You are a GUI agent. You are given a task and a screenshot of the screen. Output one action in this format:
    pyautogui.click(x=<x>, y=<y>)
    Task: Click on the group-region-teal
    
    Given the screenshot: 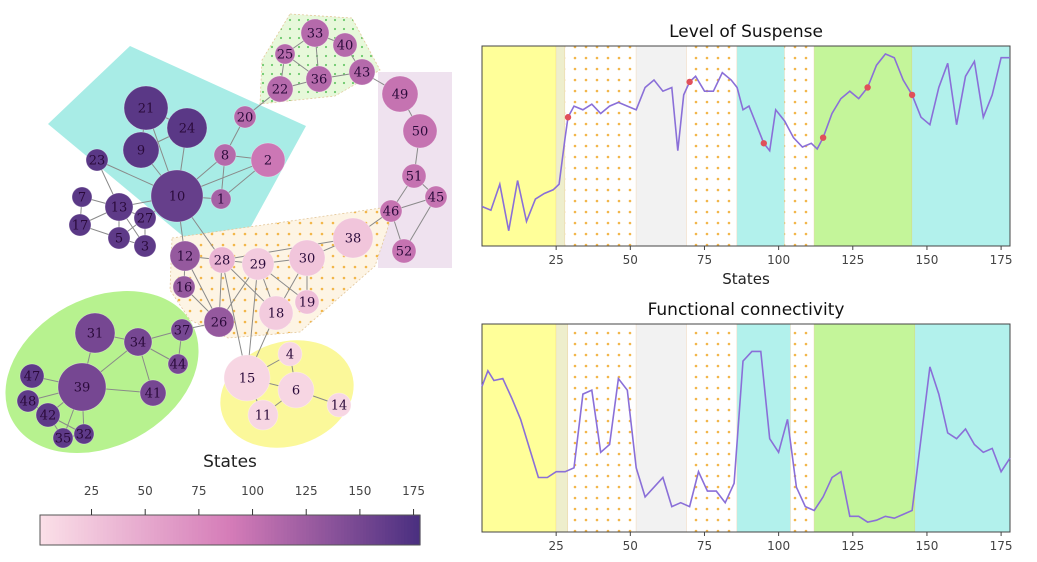 What is the action you would take?
    pyautogui.click(x=177, y=159)
    